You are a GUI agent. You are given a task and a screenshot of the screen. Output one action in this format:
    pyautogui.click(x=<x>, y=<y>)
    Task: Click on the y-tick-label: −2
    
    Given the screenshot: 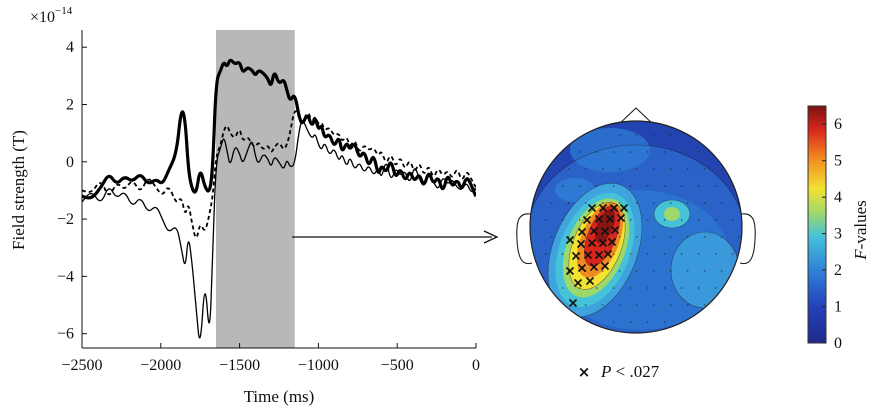 What is the action you would take?
    pyautogui.click(x=65, y=219)
    